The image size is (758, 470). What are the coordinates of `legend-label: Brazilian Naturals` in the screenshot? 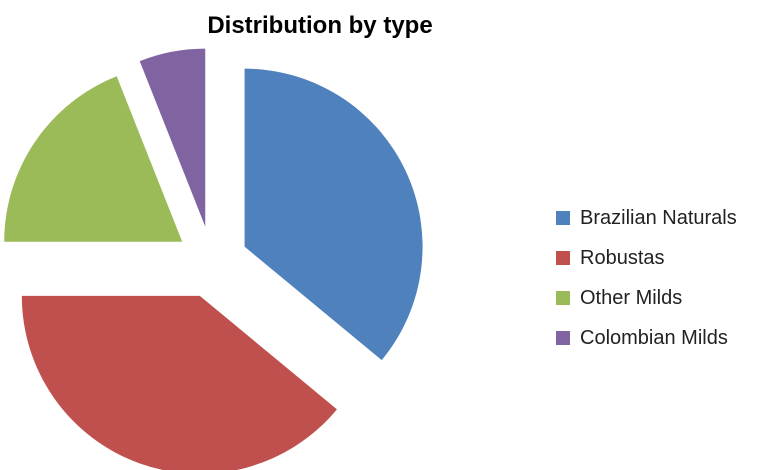 It's located at (658, 217).